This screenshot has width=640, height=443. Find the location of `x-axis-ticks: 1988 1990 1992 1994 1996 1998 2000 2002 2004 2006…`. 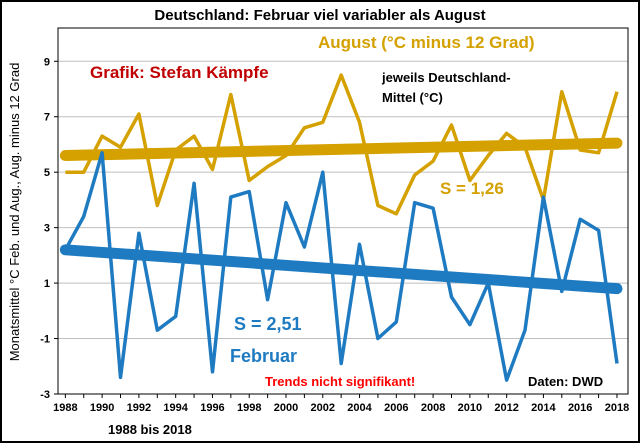

x-axis-ticks: 1988 1990 1992 1994 1996 1998 2000 2002 2004 2006… is located at coordinates (341, 404).